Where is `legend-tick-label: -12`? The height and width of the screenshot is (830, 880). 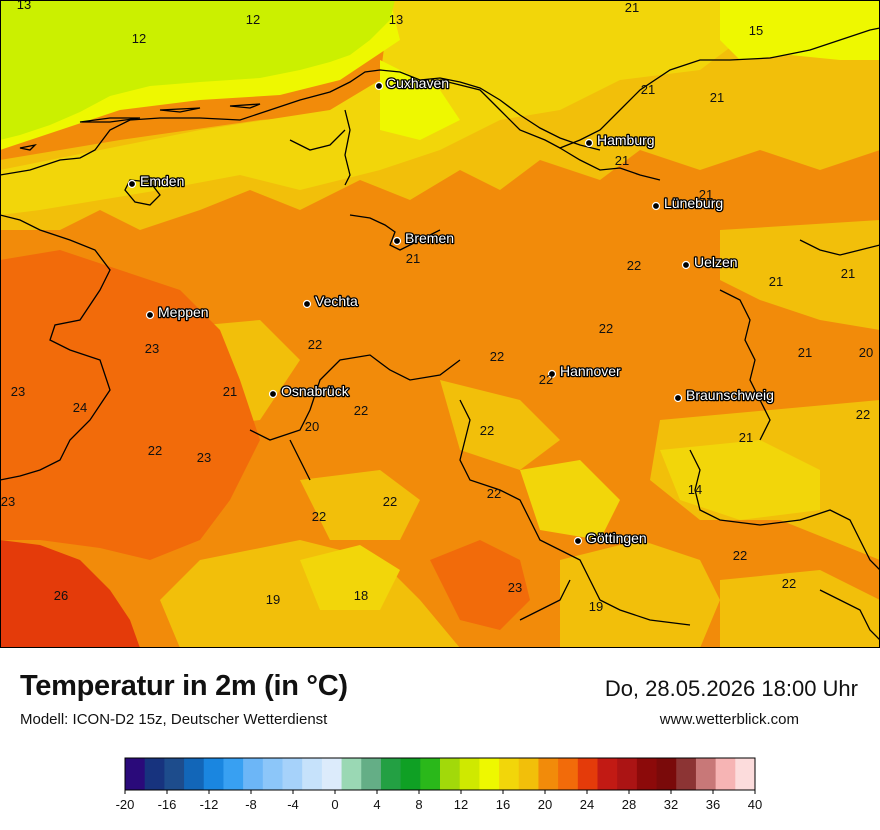 legend-tick-label: -12 is located at coordinates (209, 804).